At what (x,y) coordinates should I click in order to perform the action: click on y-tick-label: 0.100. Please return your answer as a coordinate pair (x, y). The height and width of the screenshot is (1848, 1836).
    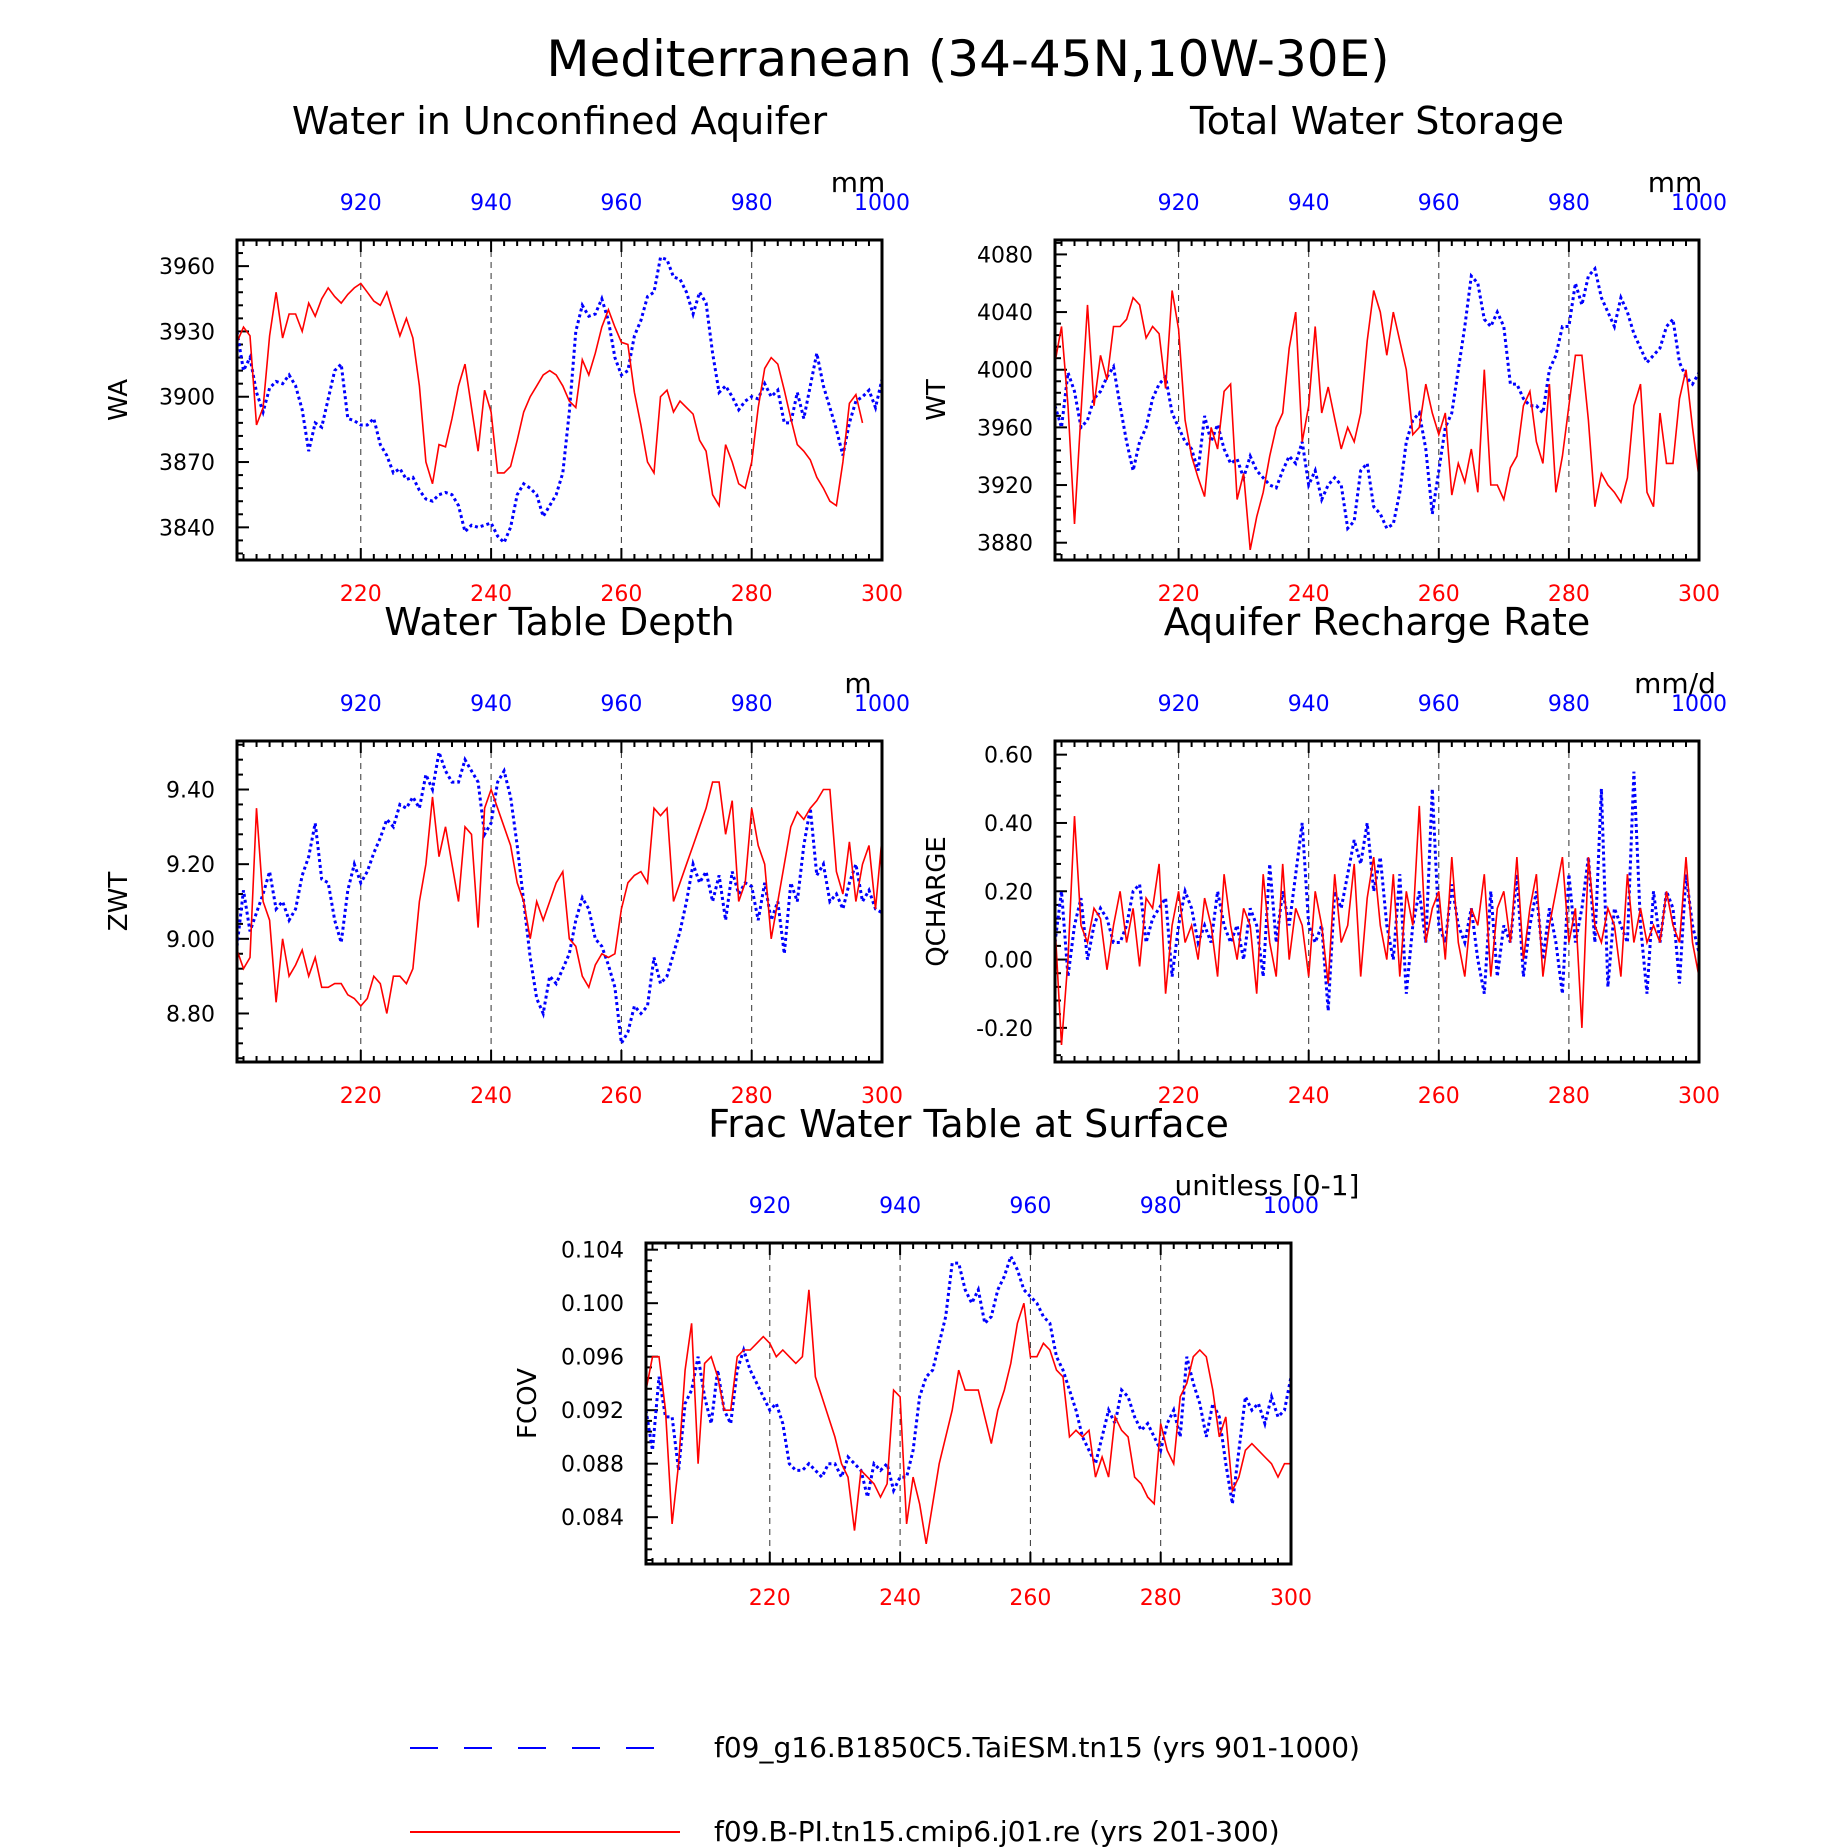
    Looking at the image, I should click on (592, 1304).